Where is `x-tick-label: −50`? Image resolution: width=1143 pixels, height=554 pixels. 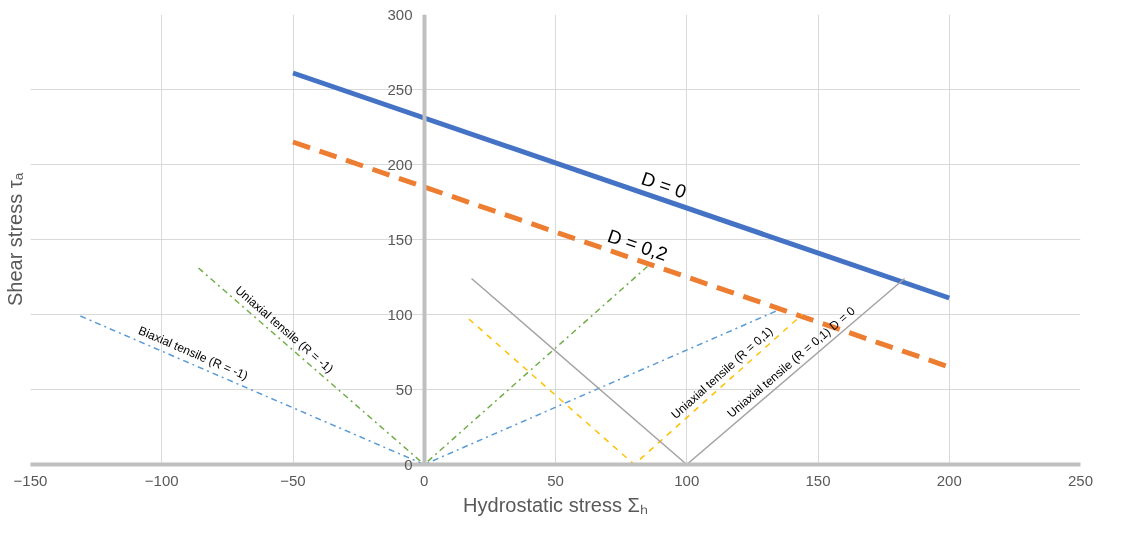 x-tick-label: −50 is located at coordinates (293, 480).